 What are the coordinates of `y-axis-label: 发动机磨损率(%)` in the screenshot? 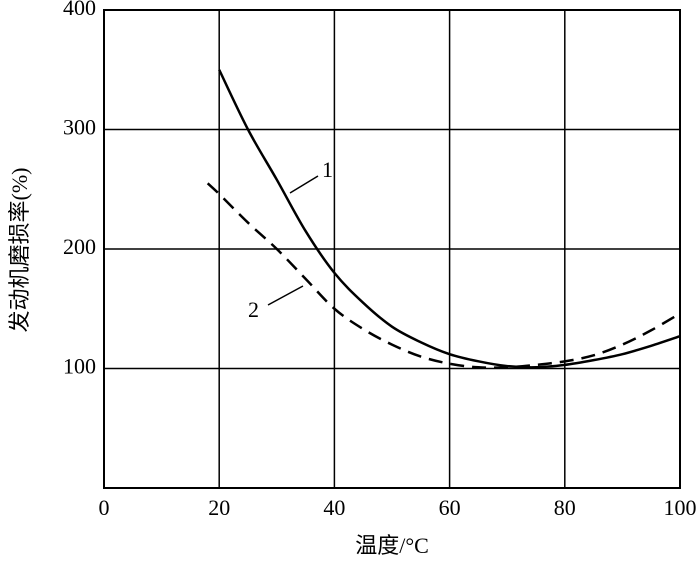 It's located at (19, 250).